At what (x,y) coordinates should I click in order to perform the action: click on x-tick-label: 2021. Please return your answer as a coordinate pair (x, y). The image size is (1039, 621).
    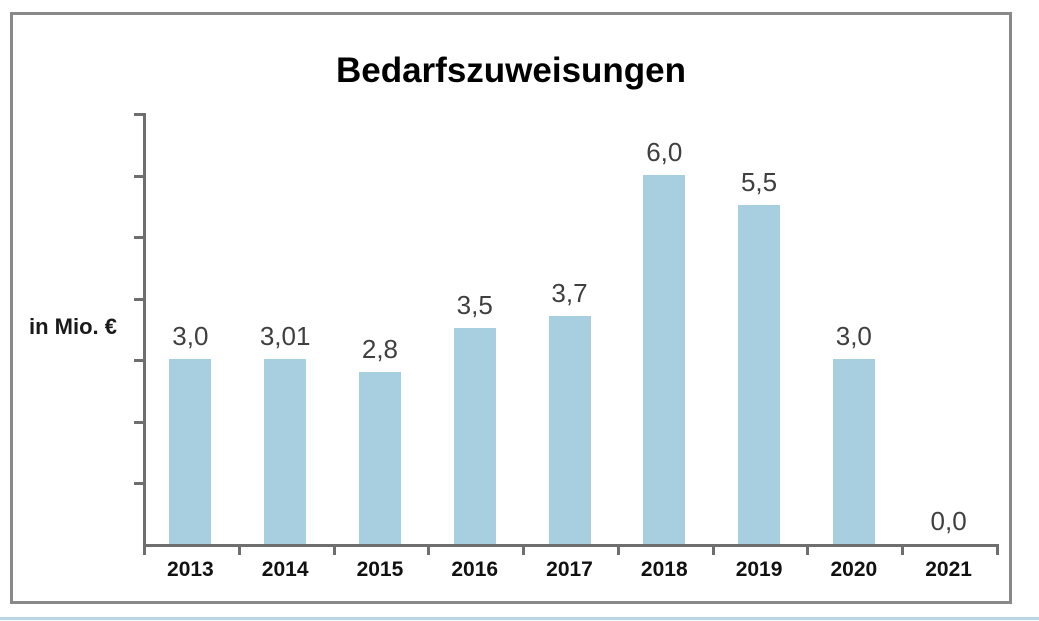
    Looking at the image, I should click on (948, 569).